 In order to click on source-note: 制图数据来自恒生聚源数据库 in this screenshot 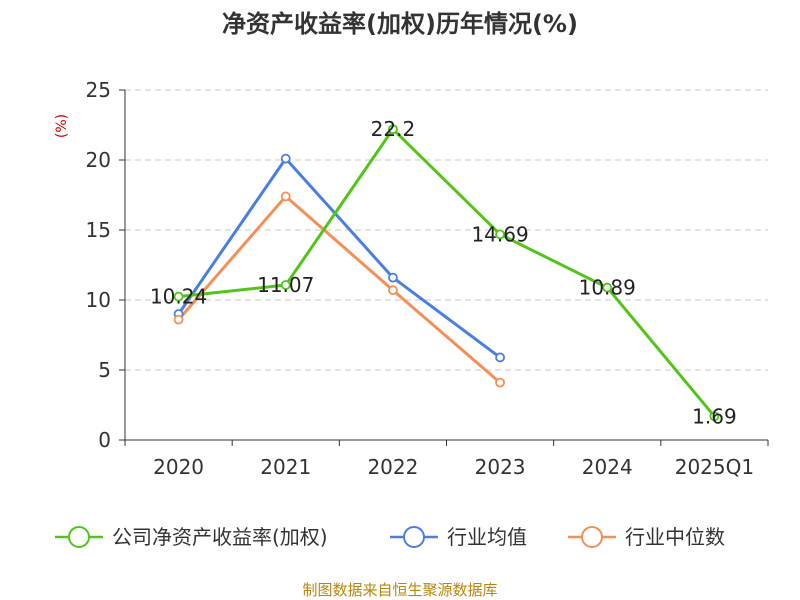, I will do `click(399, 590)`.